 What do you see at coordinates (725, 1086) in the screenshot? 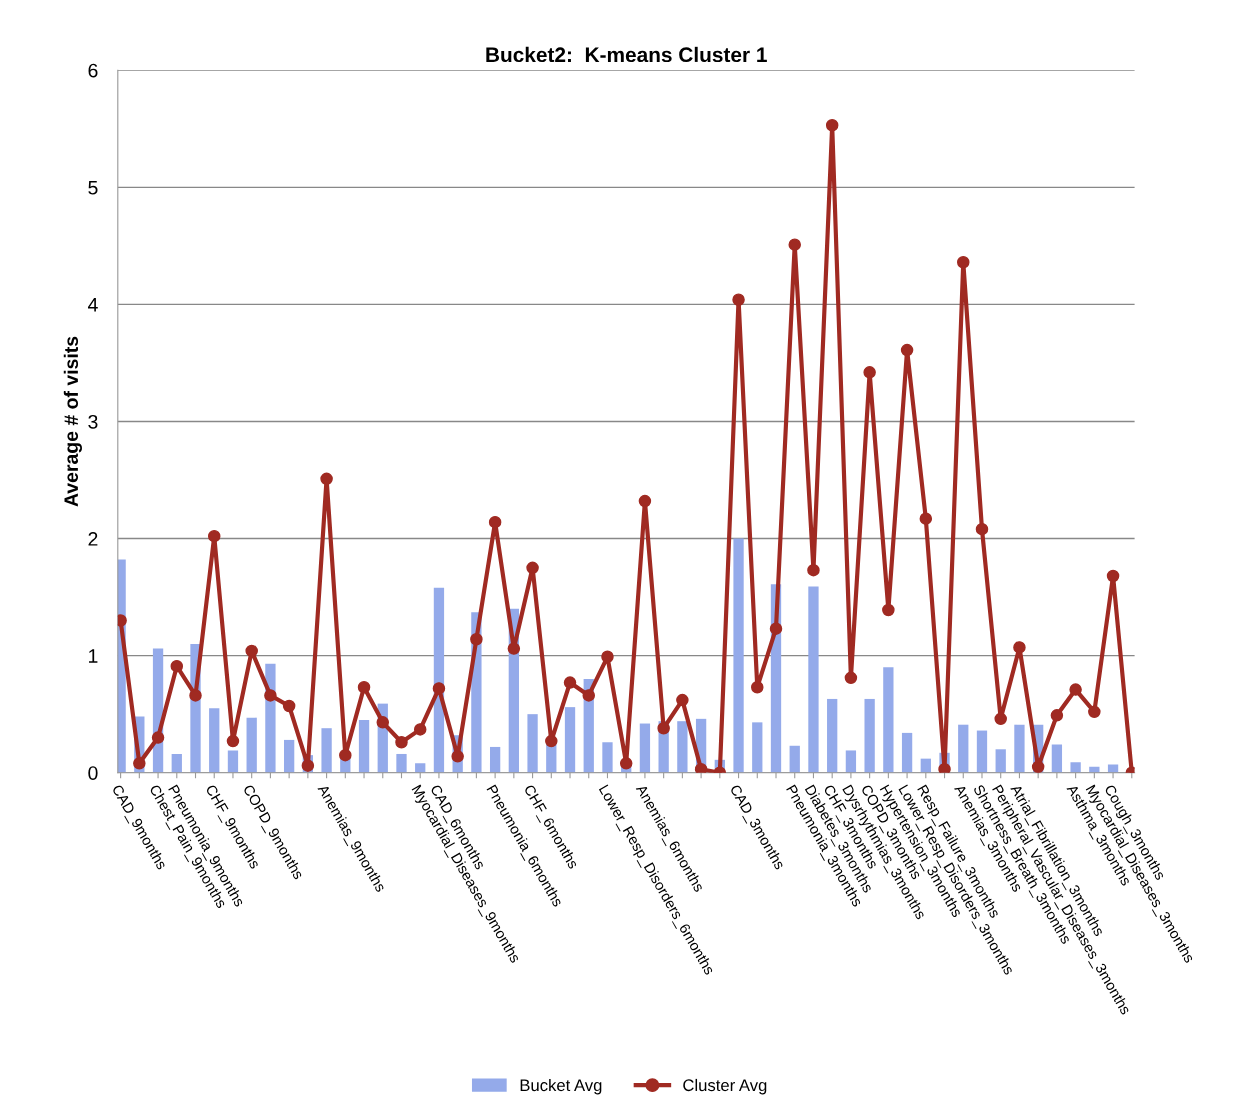
I see `legend-label: Cluster Avg` at bounding box center [725, 1086].